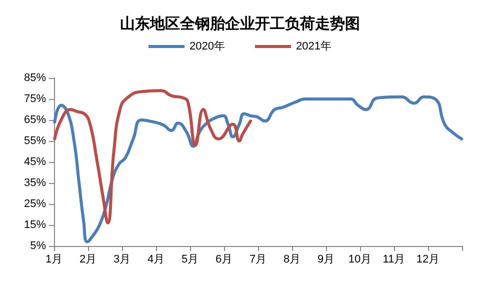 The image size is (480, 288). Describe the element at coordinates (54, 260) in the screenshot. I see `x-tick-label: 1月` at that location.